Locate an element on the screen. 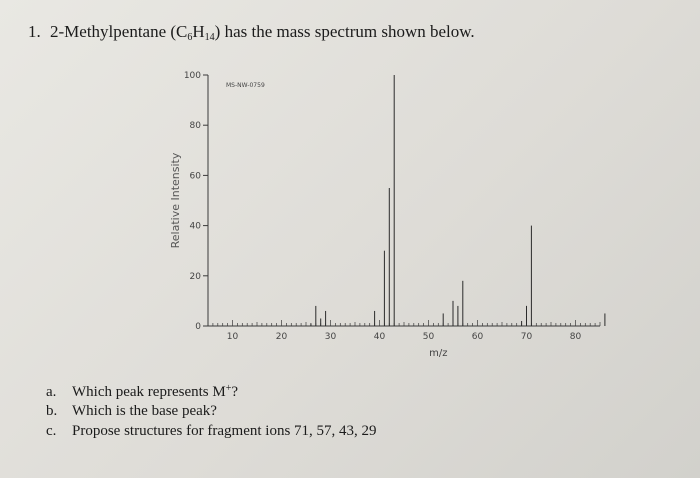 The width and height of the screenshot is (700, 478). question-tail: ) has the mass spectrum shown below. is located at coordinates (344, 31).